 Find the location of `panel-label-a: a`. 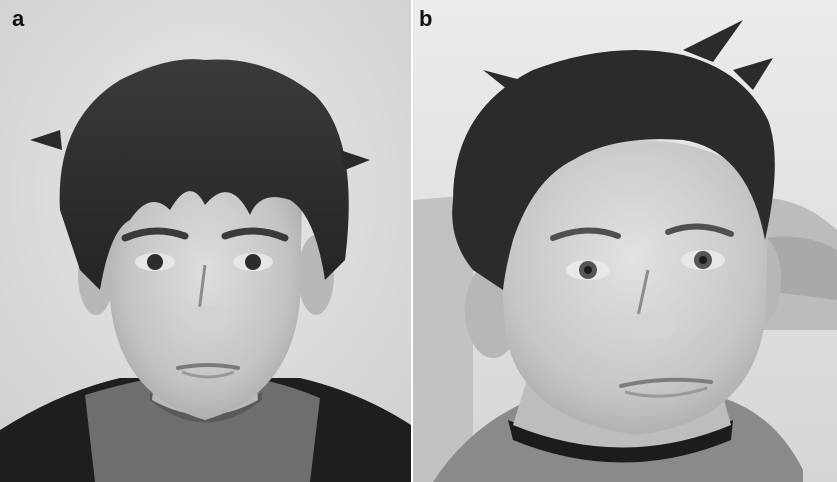

panel-label-a: a is located at coordinates (18, 18).